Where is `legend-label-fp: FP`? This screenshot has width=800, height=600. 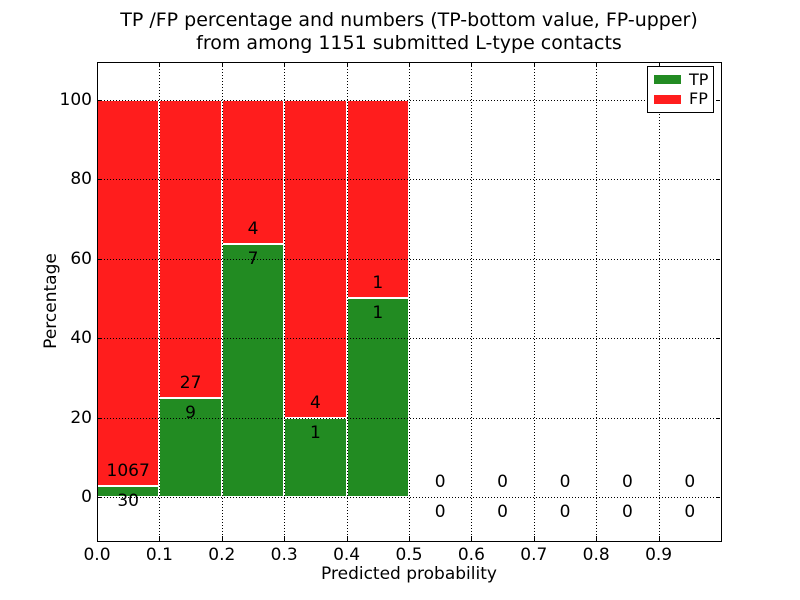 legend-label-fp: FP is located at coordinates (698, 99).